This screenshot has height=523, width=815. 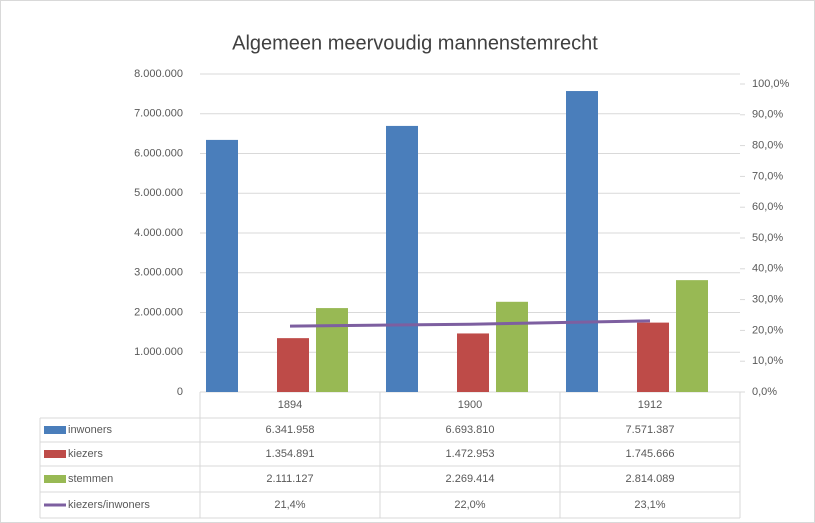 What do you see at coordinates (90, 430) in the screenshot?
I see `legend-label: inwoners` at bounding box center [90, 430].